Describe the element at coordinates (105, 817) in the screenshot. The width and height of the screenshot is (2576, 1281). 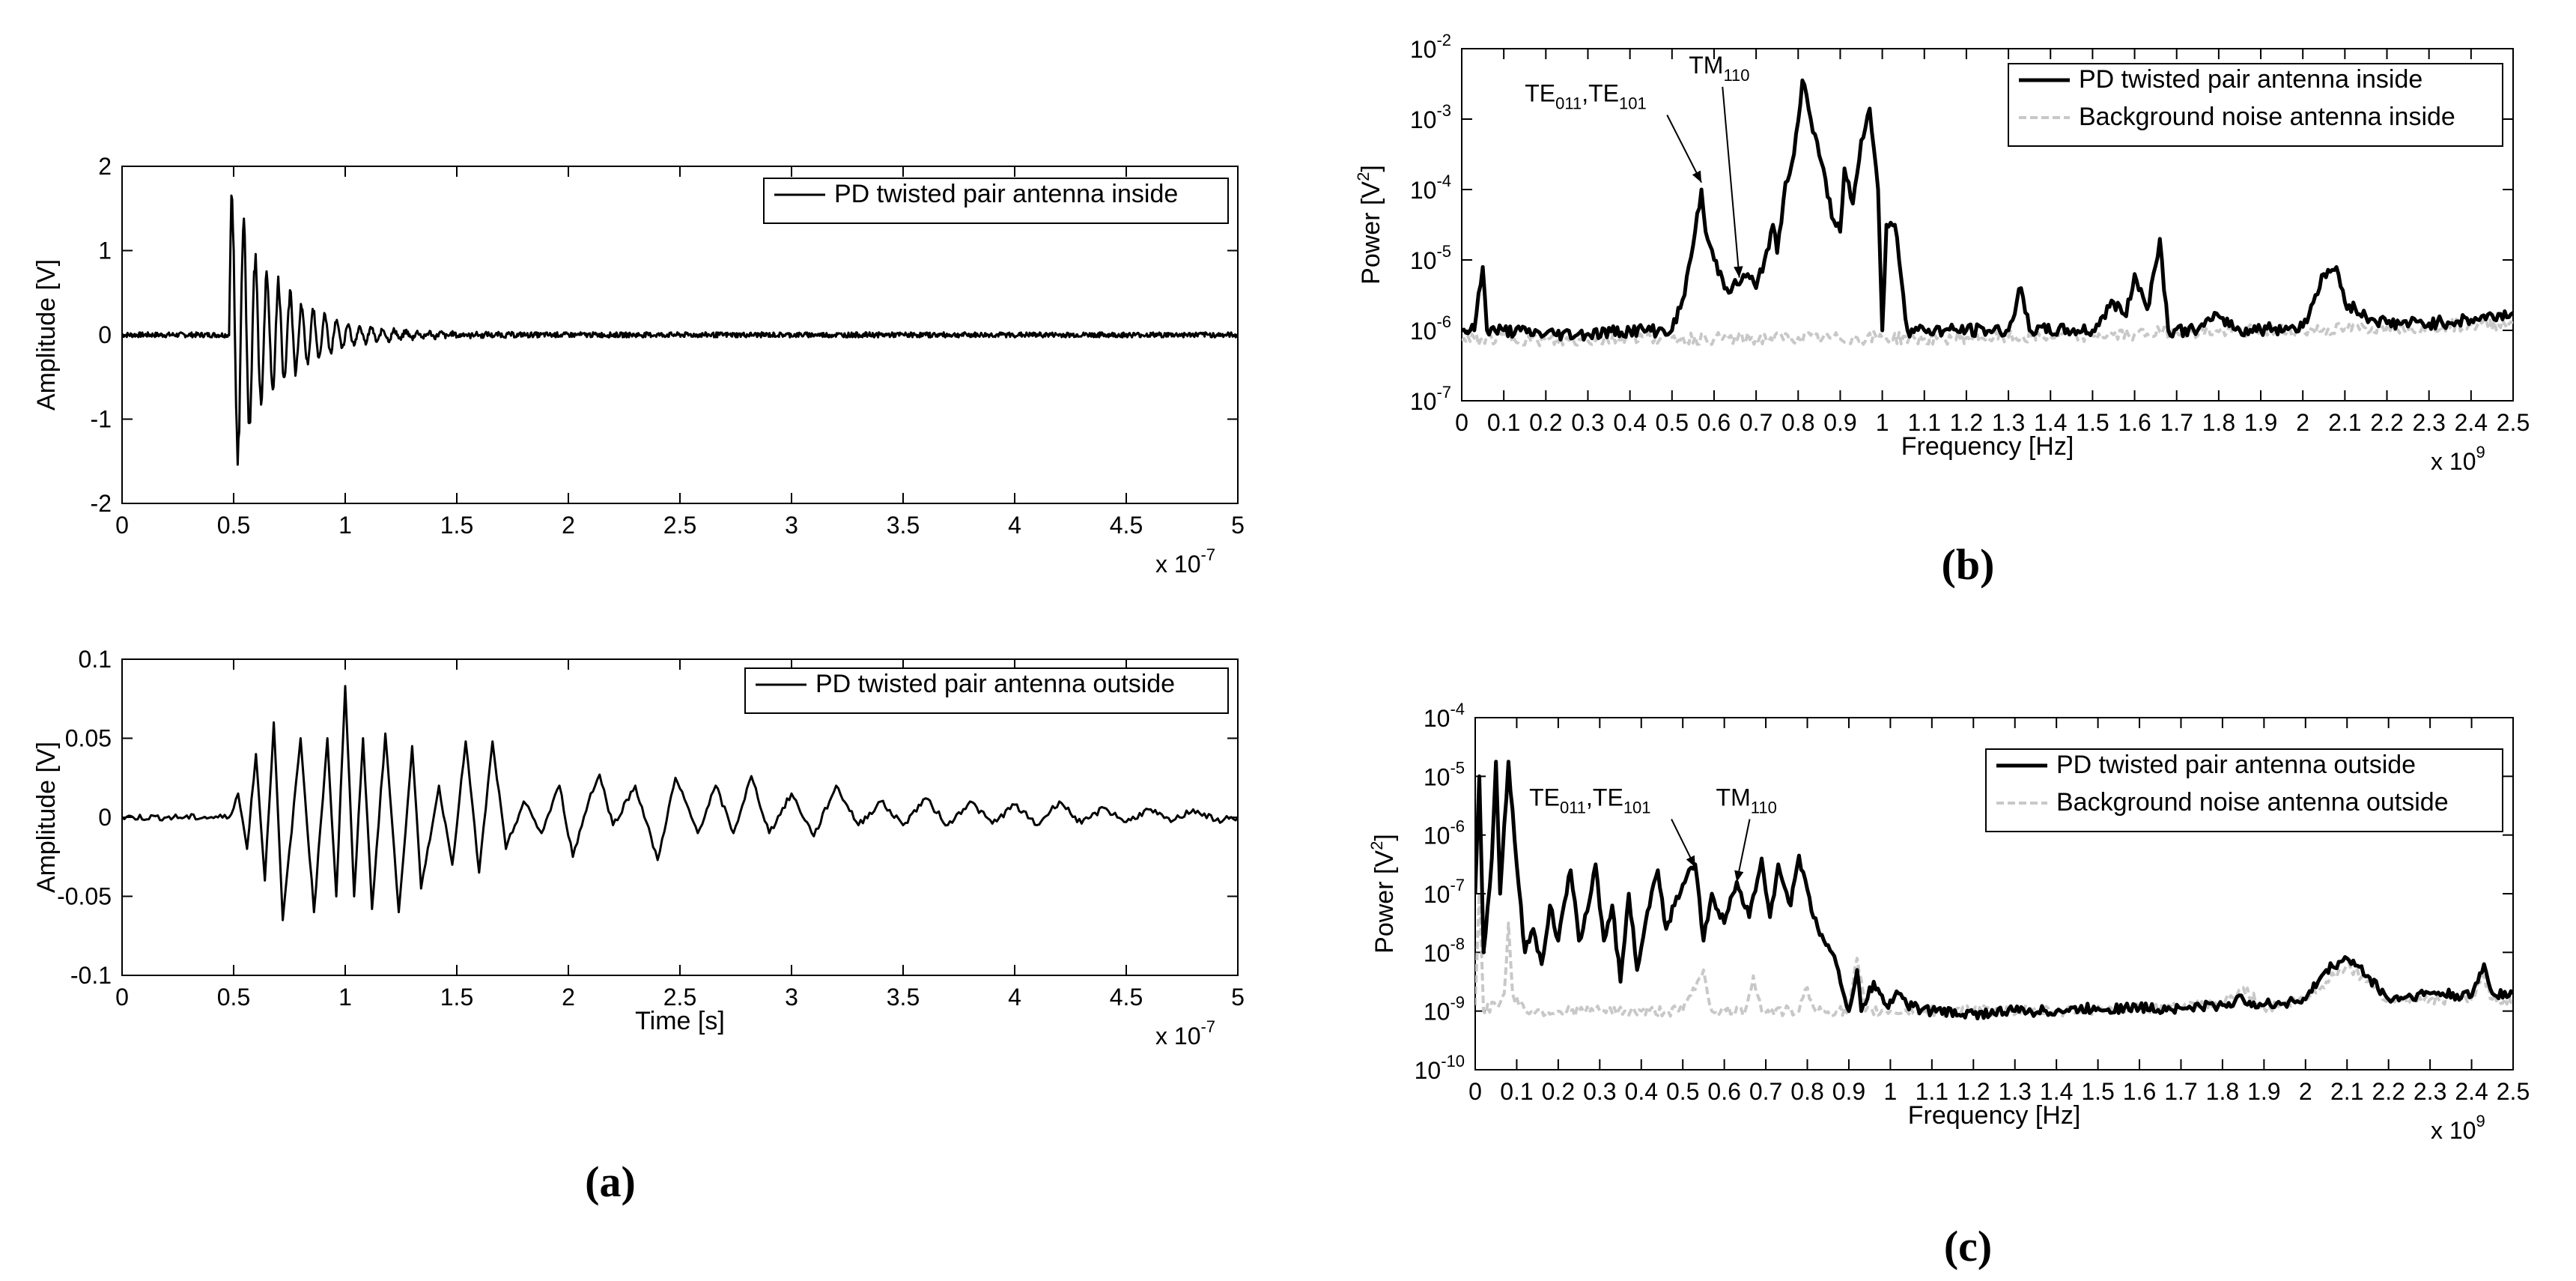
I see `y-tick-label: 0` at that location.